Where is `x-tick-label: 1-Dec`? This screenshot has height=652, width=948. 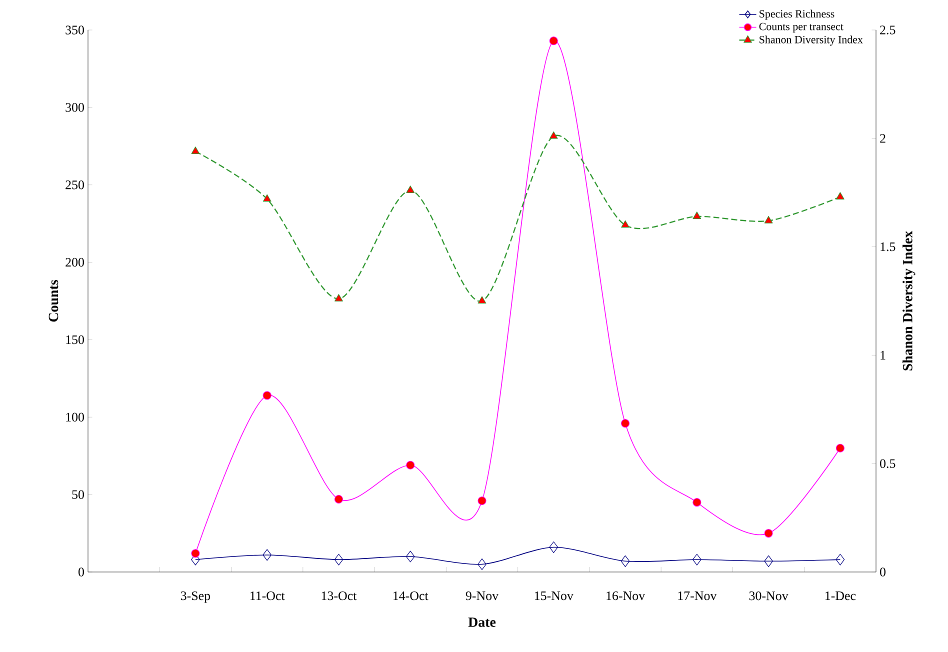
x-tick-label: 1-Dec is located at coordinates (841, 595).